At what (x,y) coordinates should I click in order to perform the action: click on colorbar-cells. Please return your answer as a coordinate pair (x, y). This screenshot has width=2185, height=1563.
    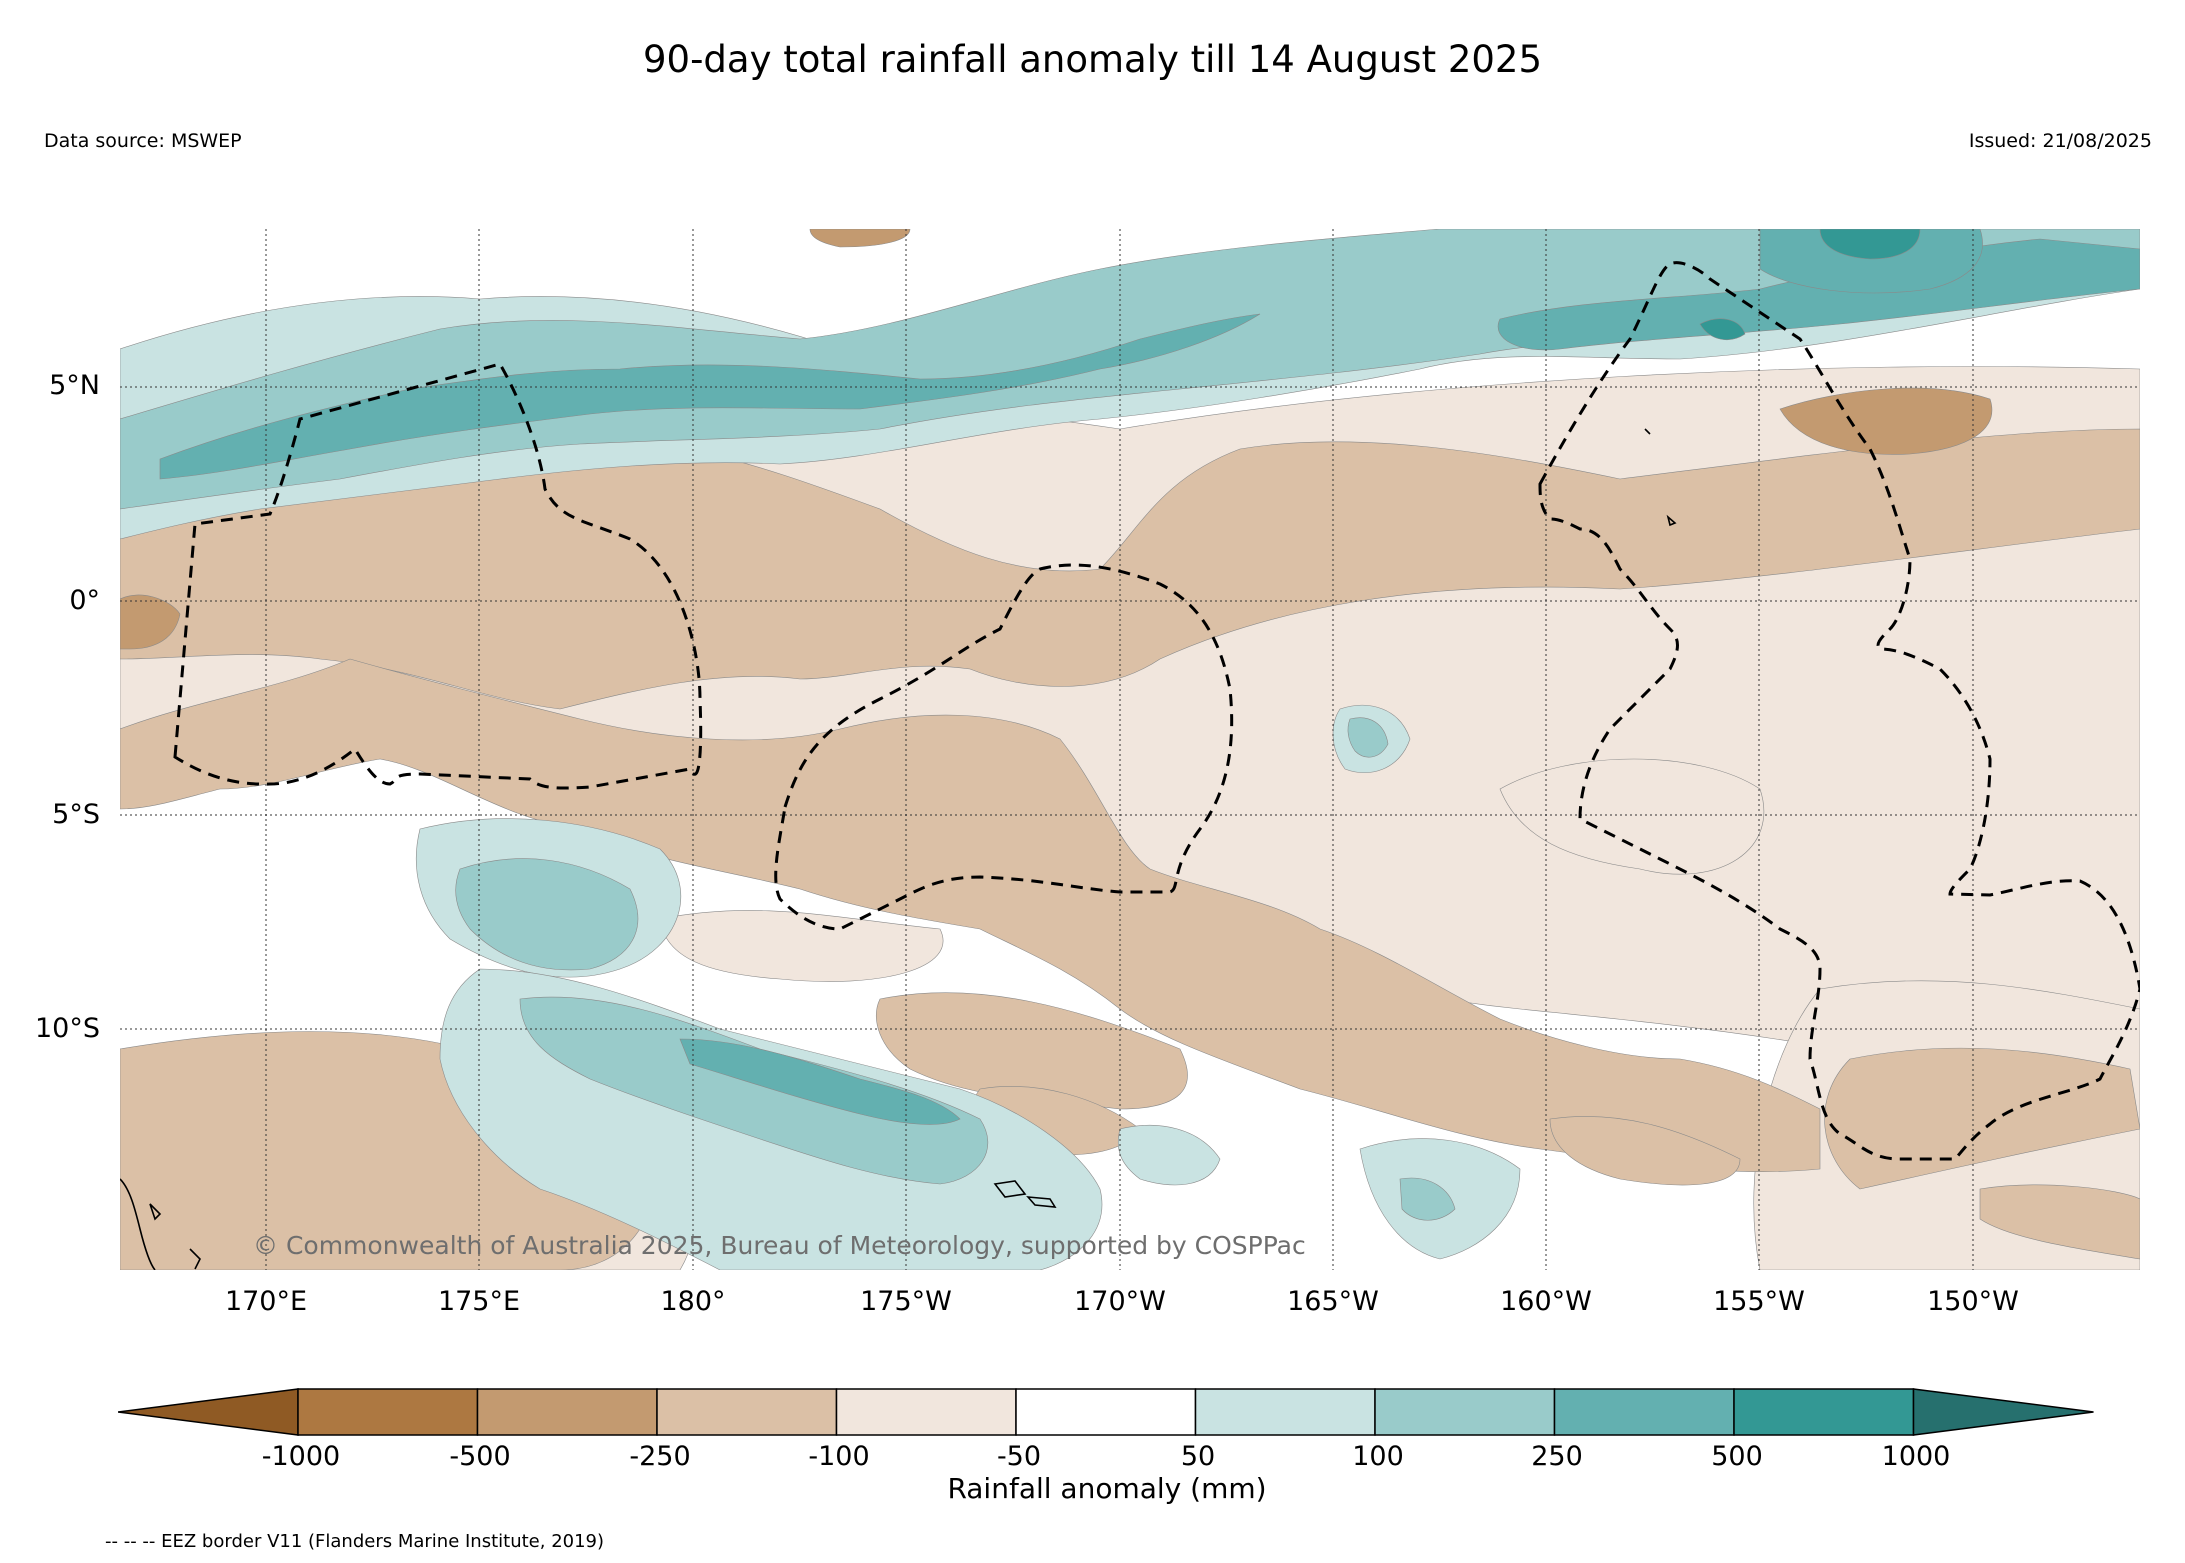
    Looking at the image, I should click on (1106, 1412).